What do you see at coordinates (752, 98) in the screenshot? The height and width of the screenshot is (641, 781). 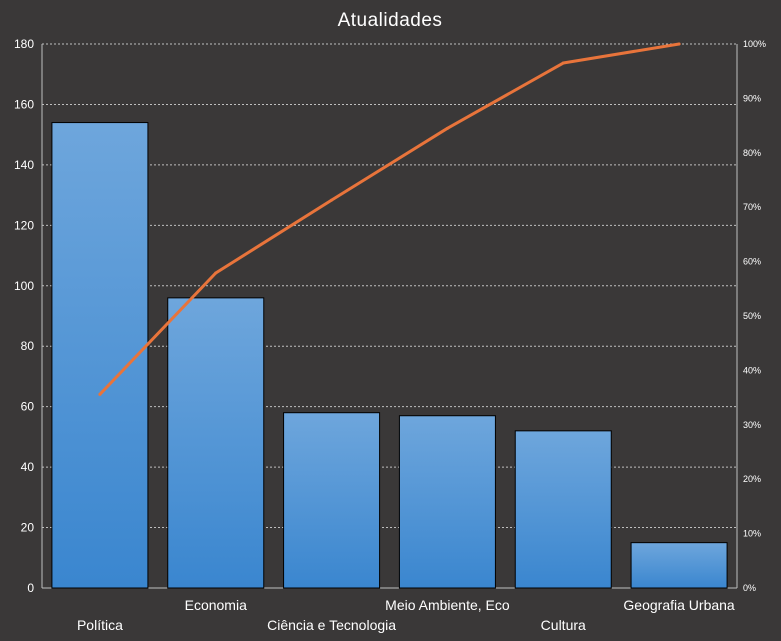 I see `y2-tick-label: 90%` at bounding box center [752, 98].